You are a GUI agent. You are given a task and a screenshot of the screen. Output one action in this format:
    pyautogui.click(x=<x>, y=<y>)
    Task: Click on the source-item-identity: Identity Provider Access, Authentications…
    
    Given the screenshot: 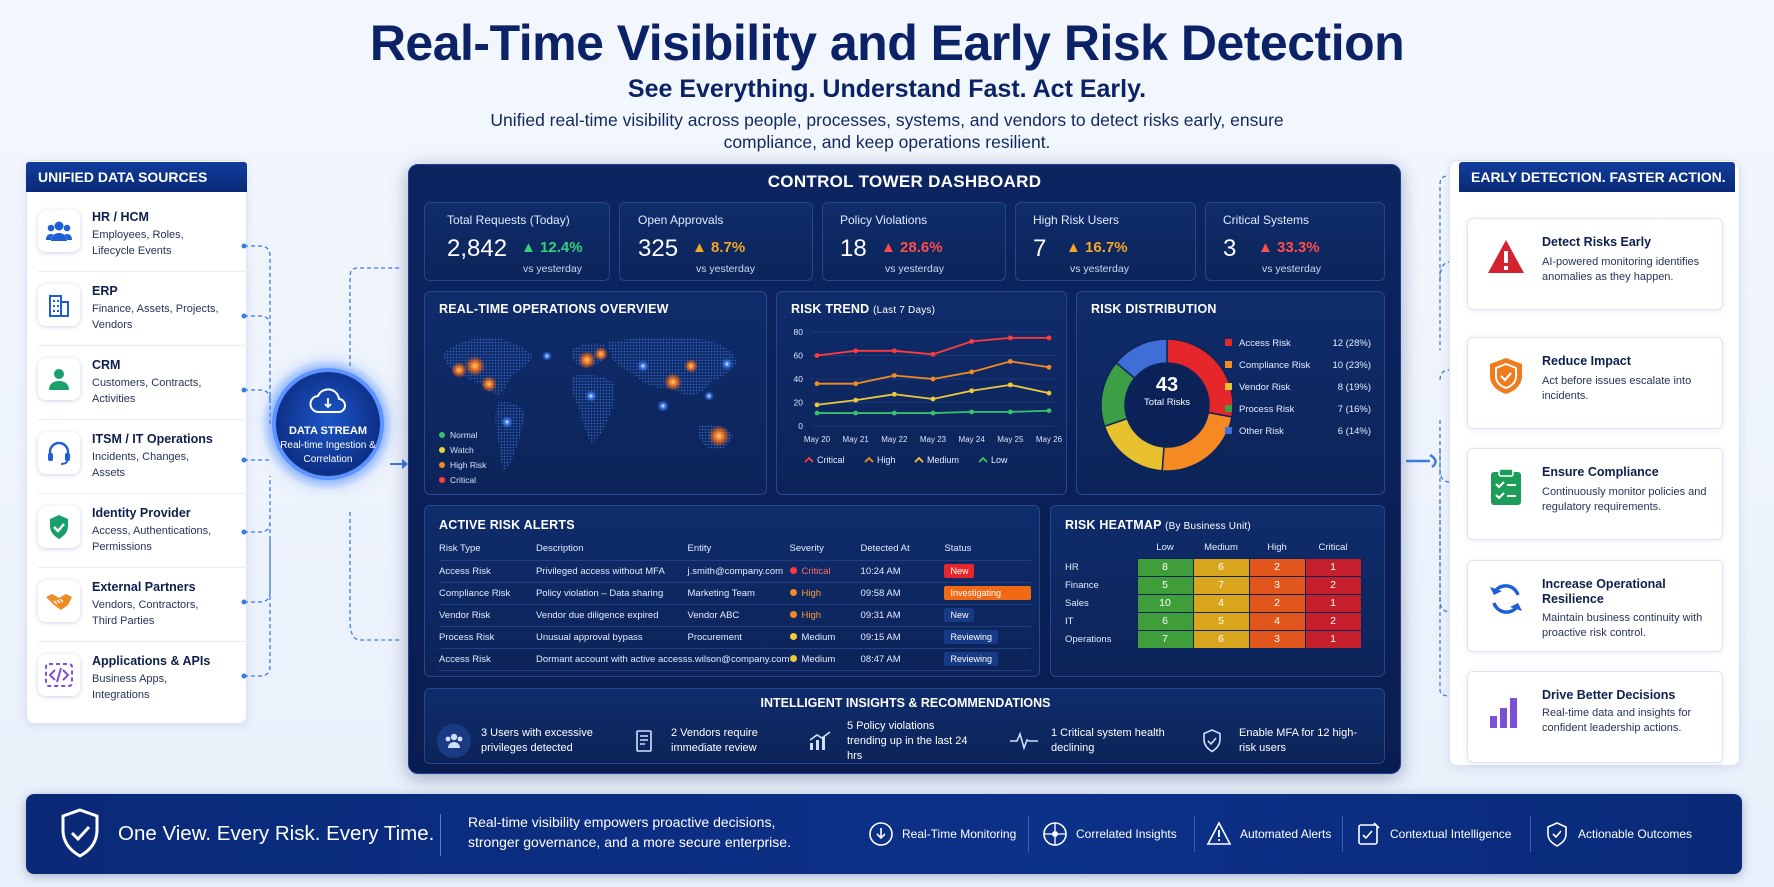 What is the action you would take?
    pyautogui.click(x=149, y=535)
    